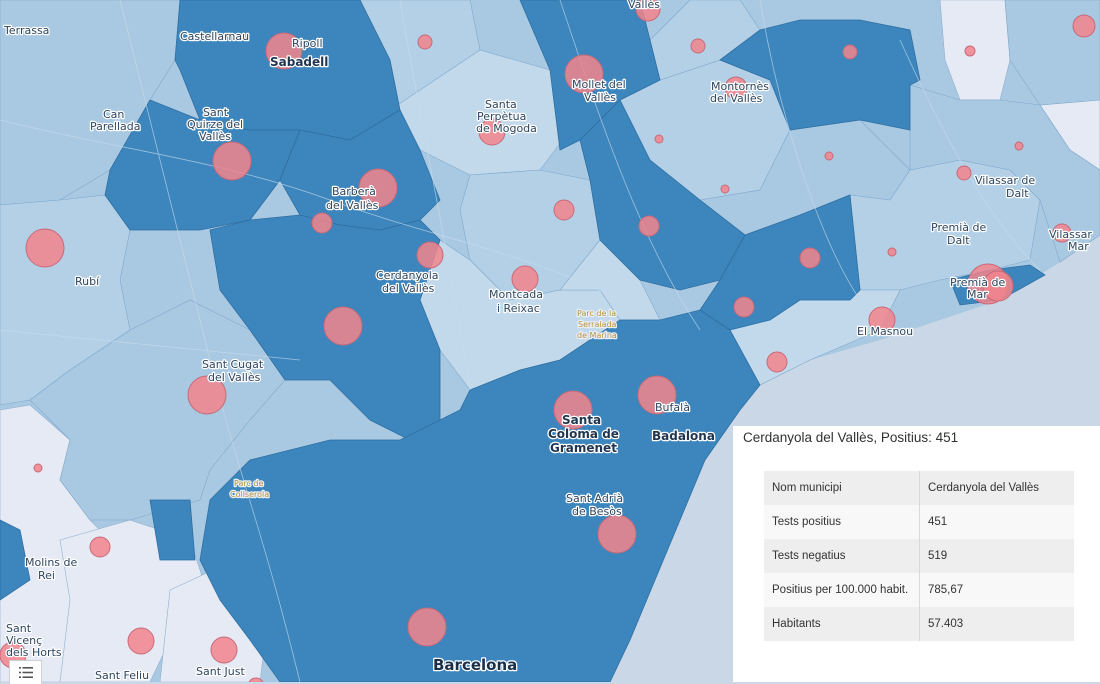 The width and height of the screenshot is (1100, 684). What do you see at coordinates (648, 11) in the screenshot?
I see `circle-valles-top` at bounding box center [648, 11].